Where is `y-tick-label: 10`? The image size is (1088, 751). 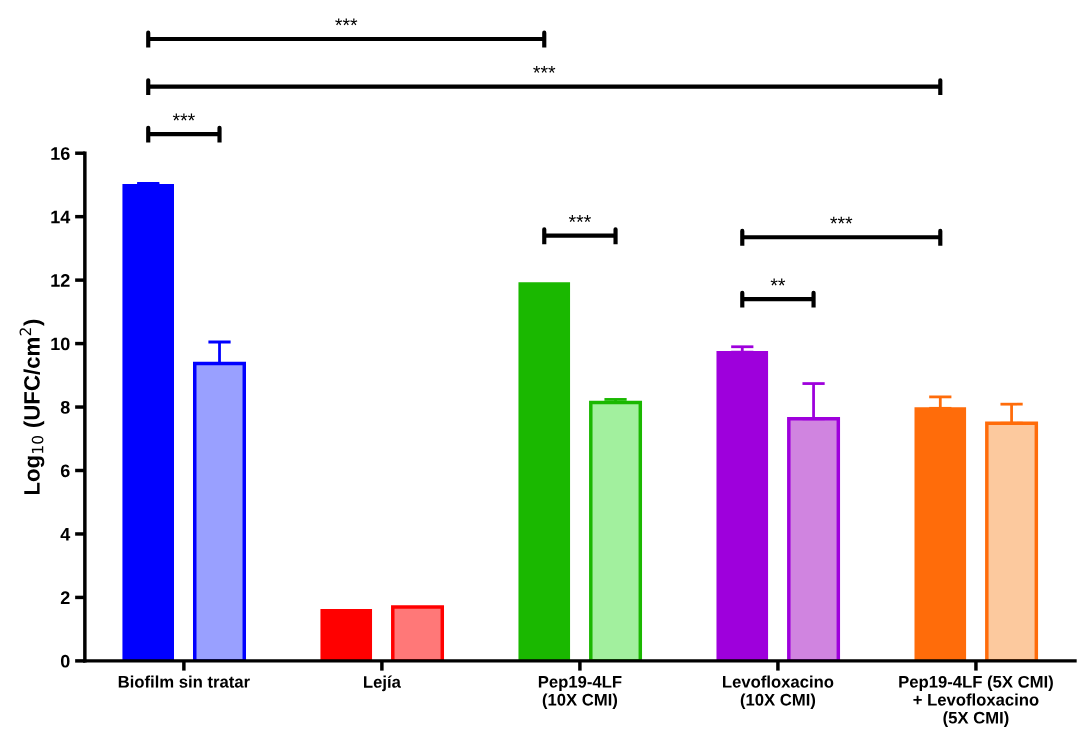 y-tick-label: 10 is located at coordinates (60, 344).